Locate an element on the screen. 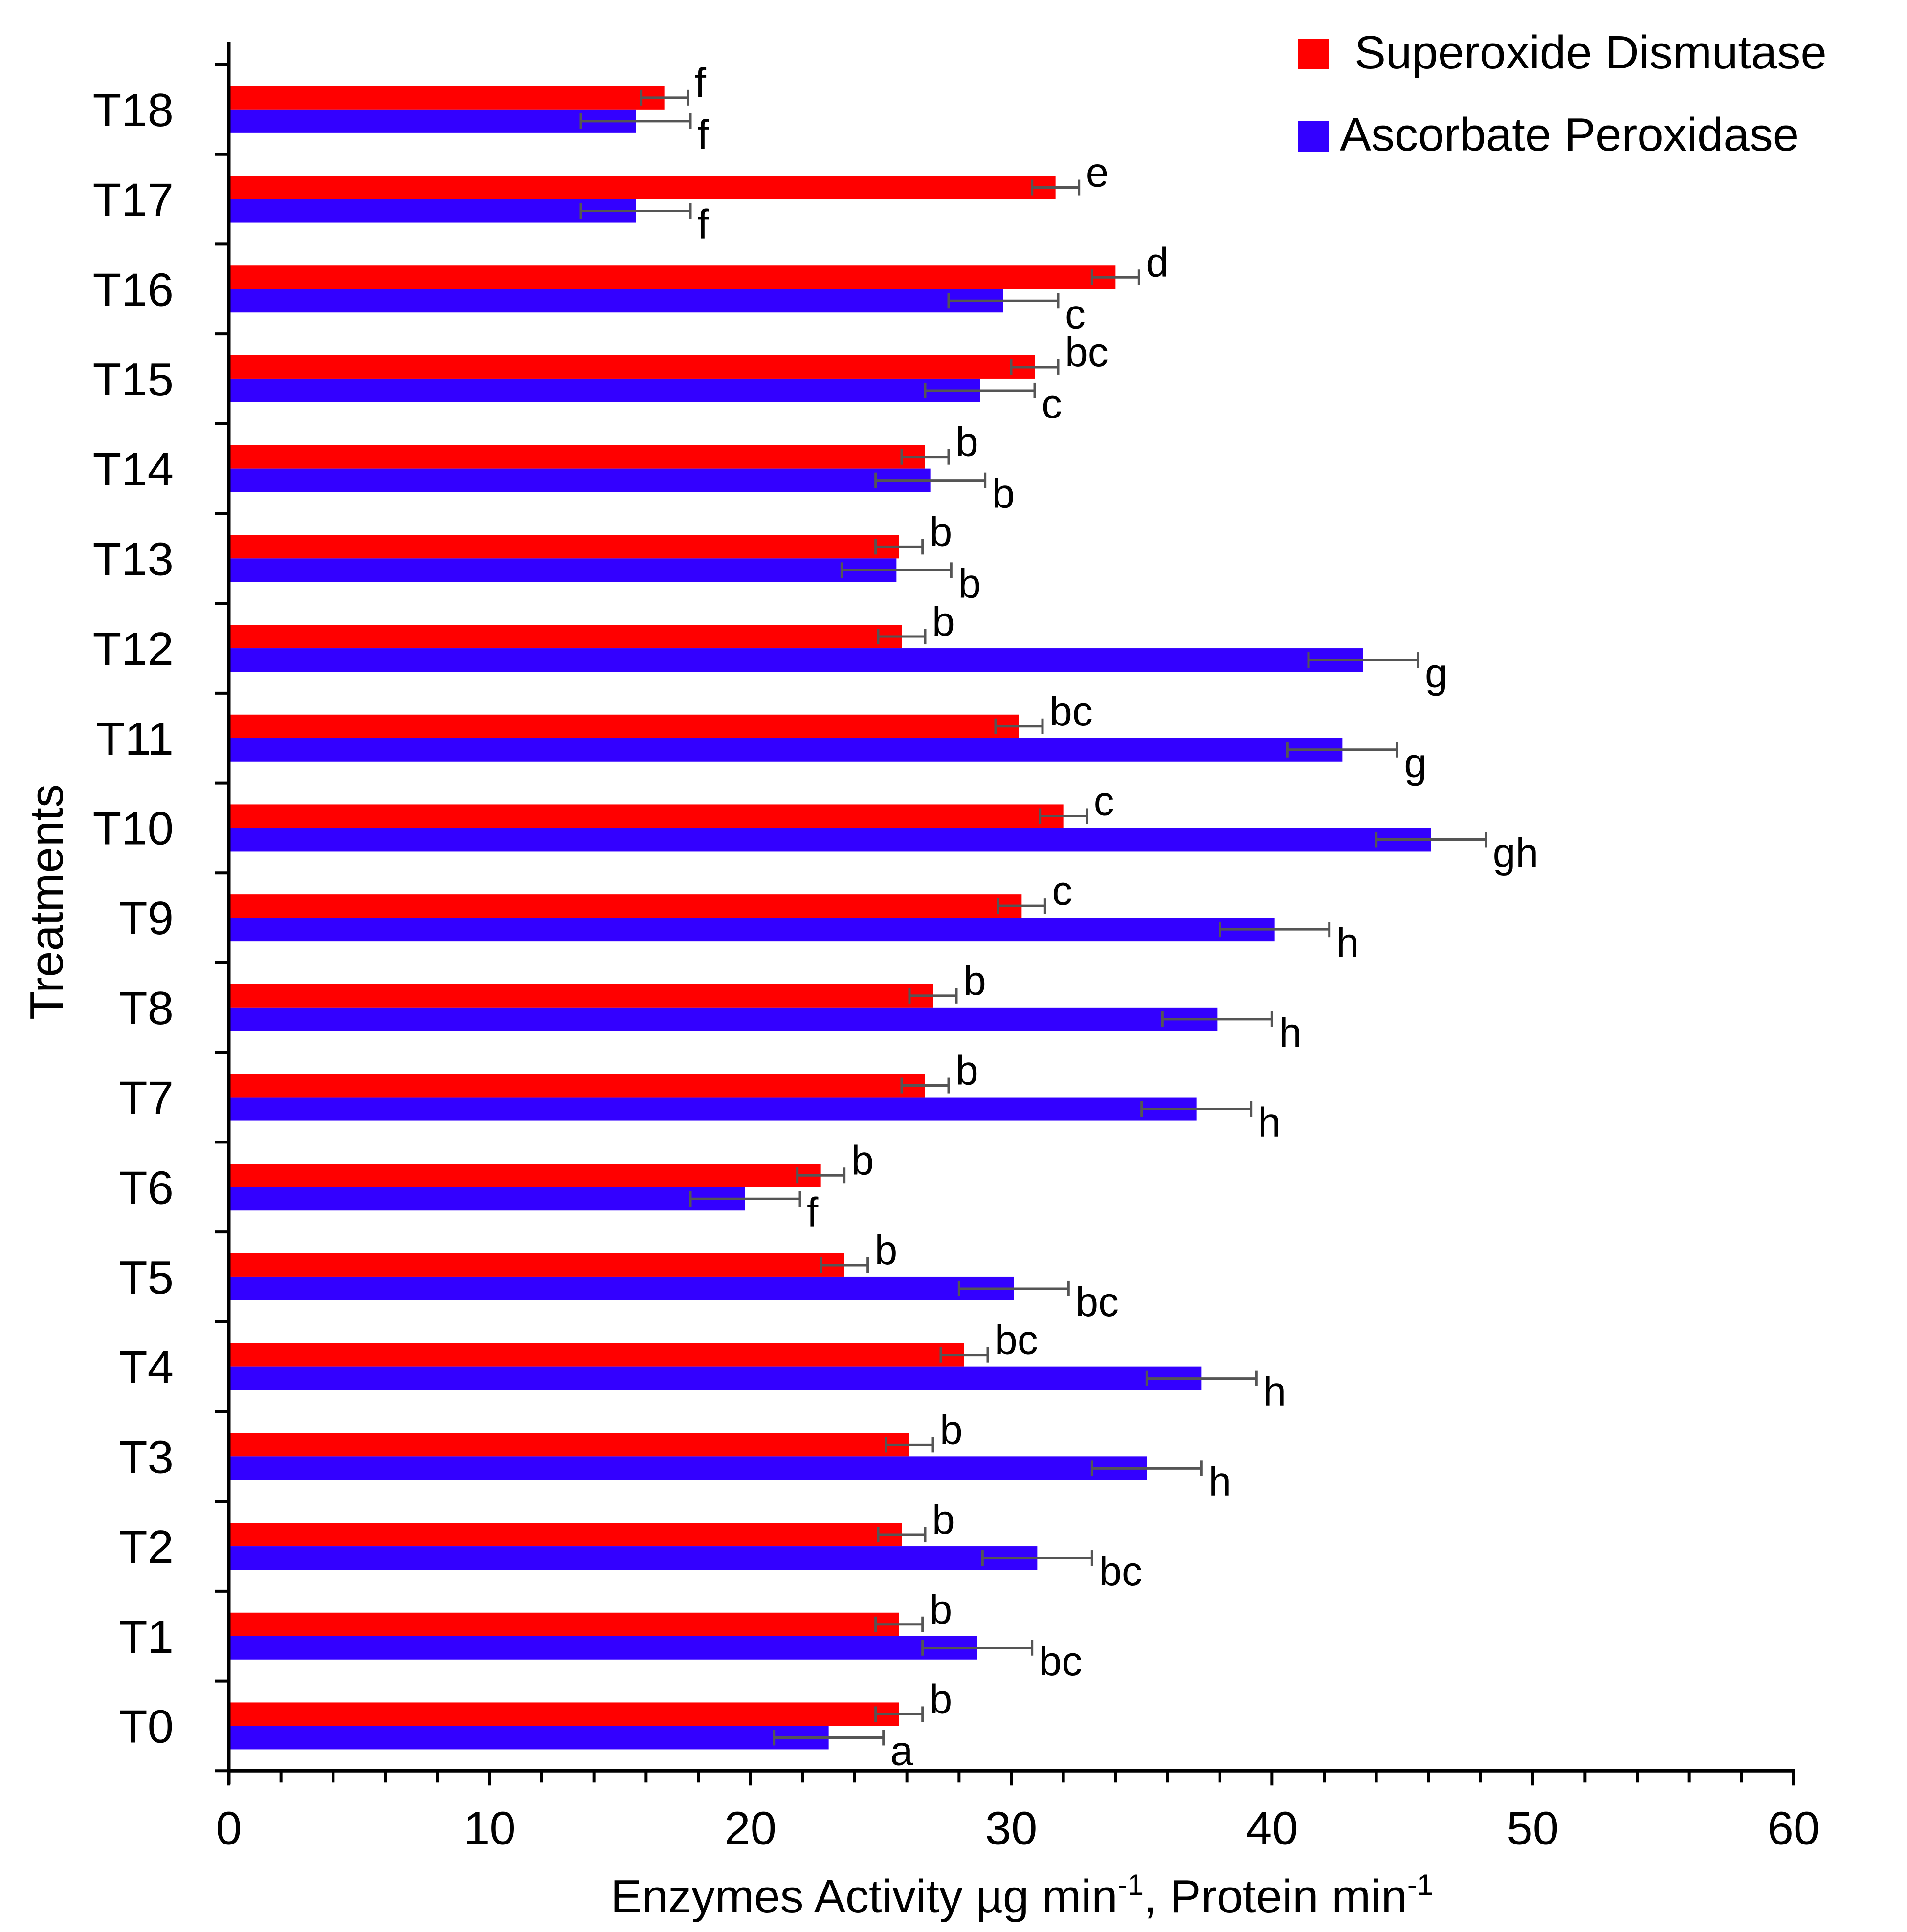  bar-superoxide-dismutase-t4 is located at coordinates (596, 1355).